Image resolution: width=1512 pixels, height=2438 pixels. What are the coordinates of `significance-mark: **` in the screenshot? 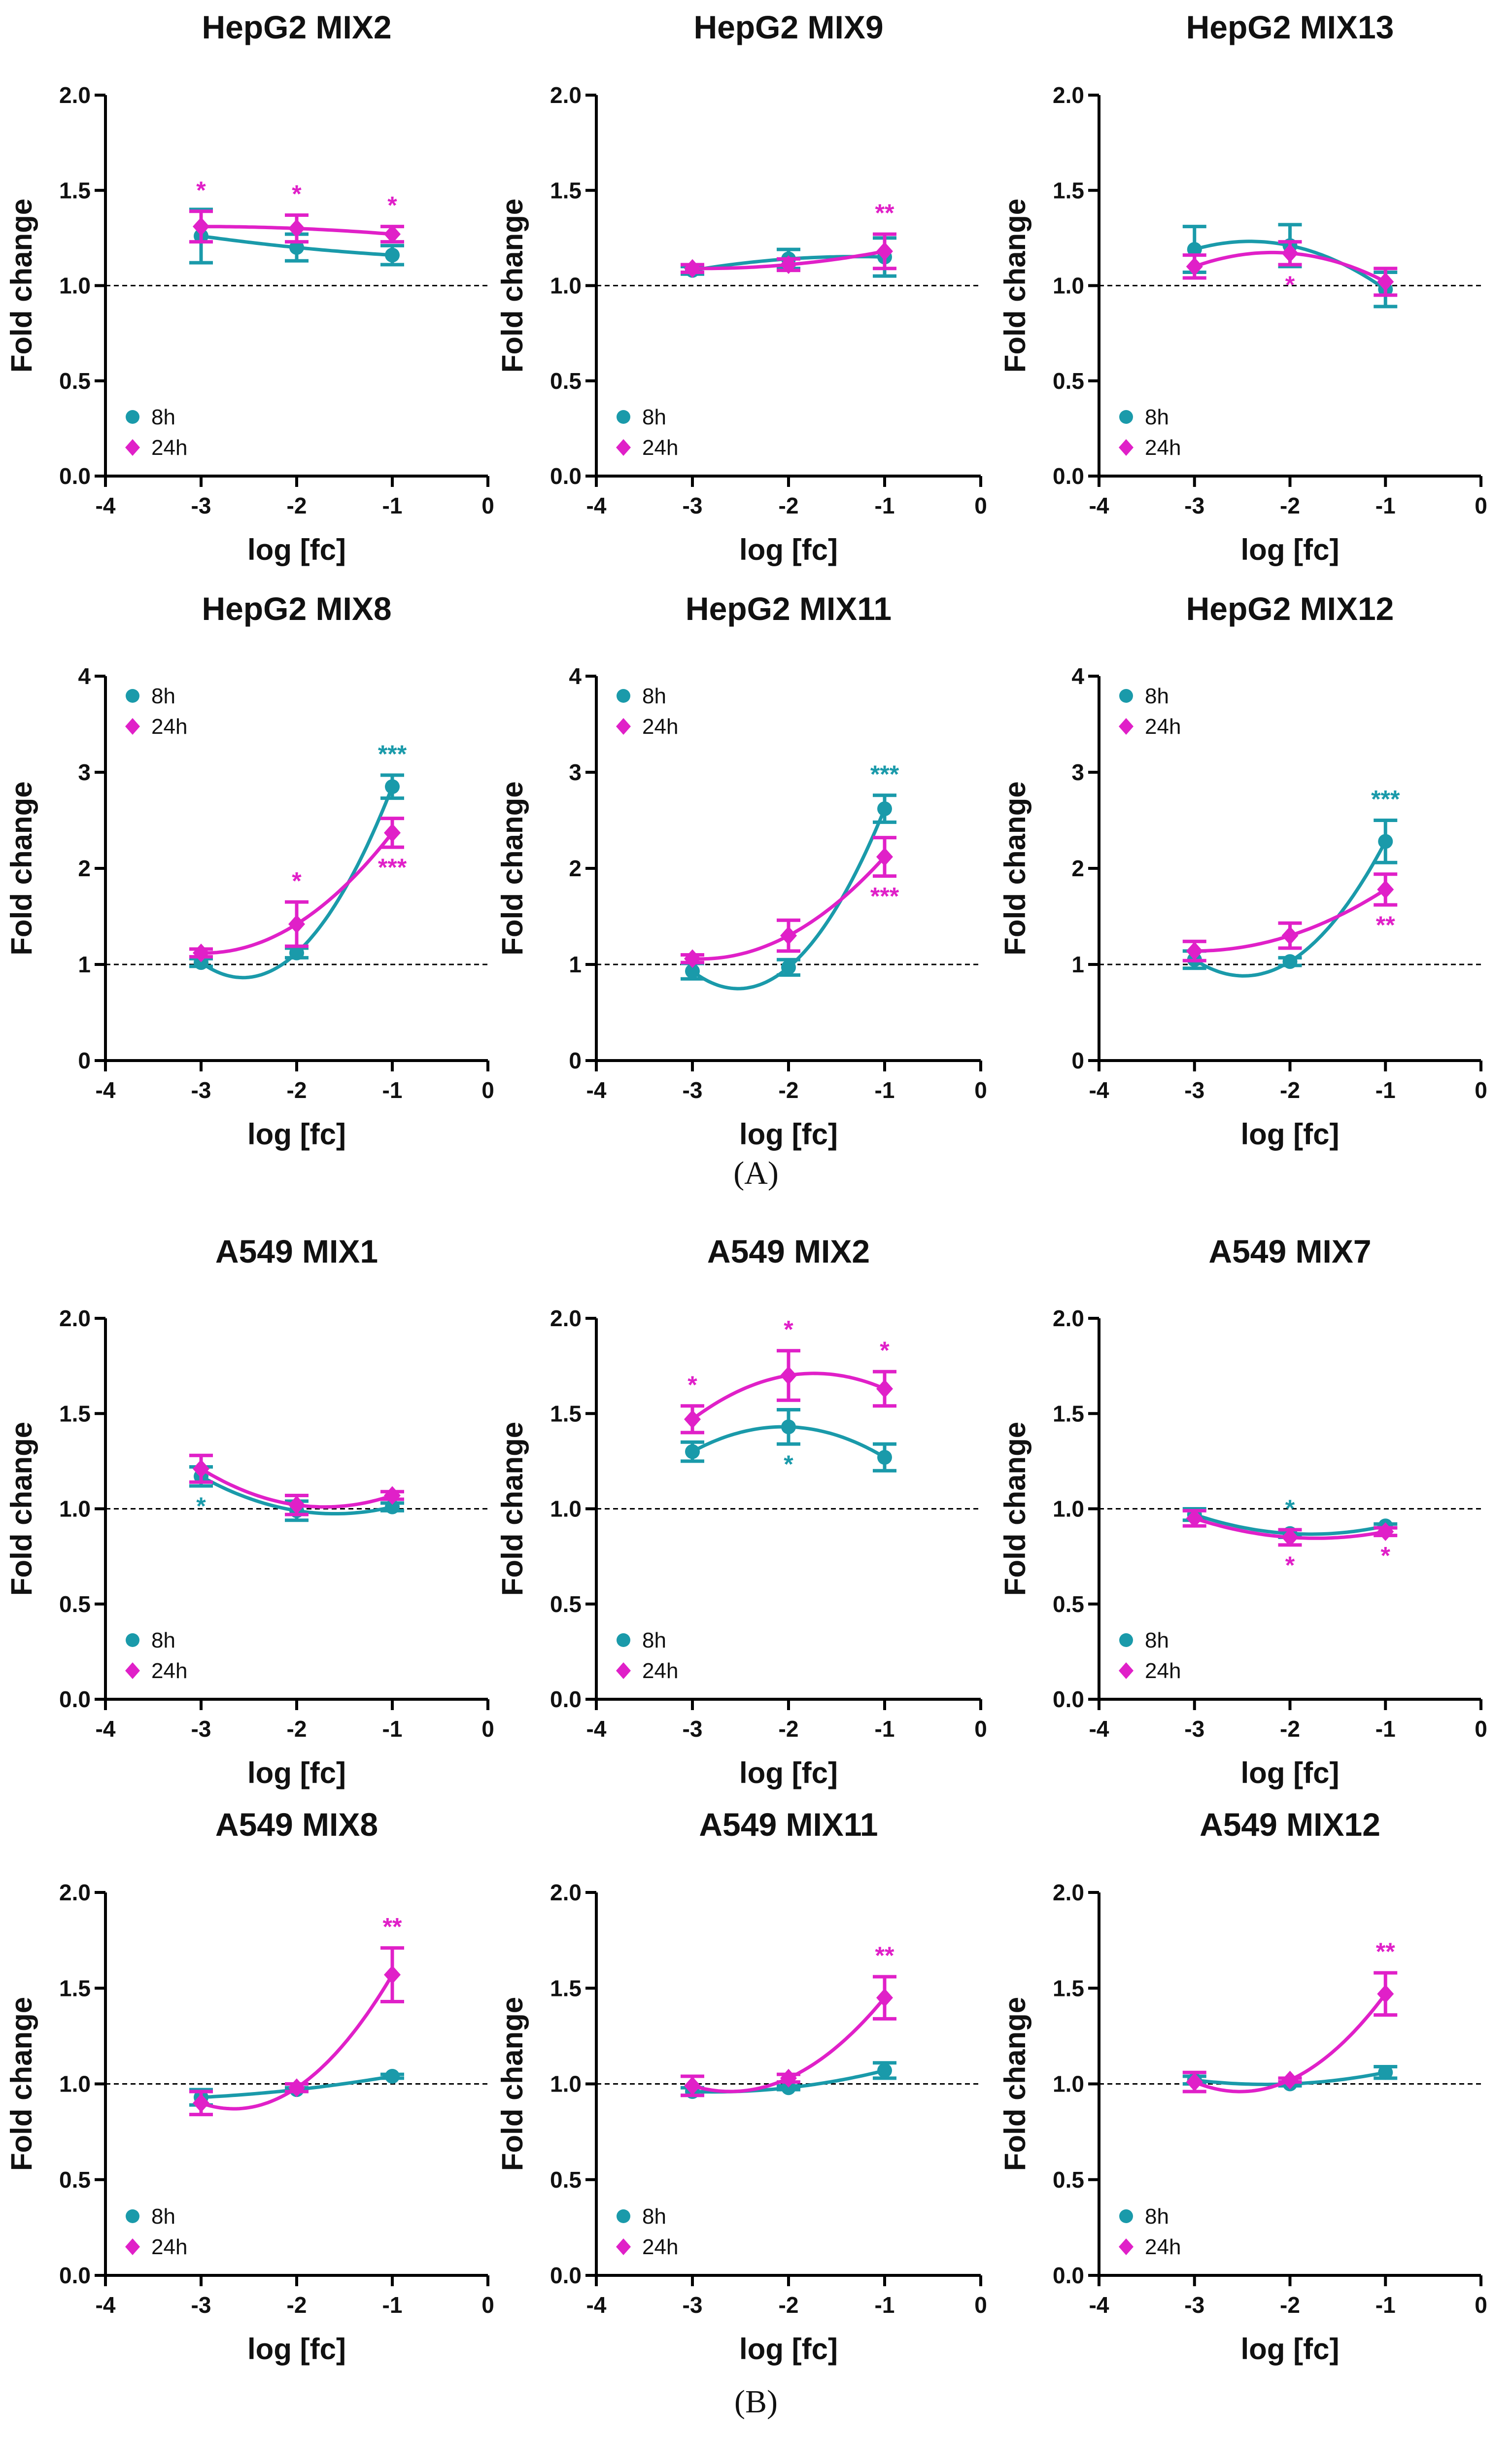 It's located at (885, 213).